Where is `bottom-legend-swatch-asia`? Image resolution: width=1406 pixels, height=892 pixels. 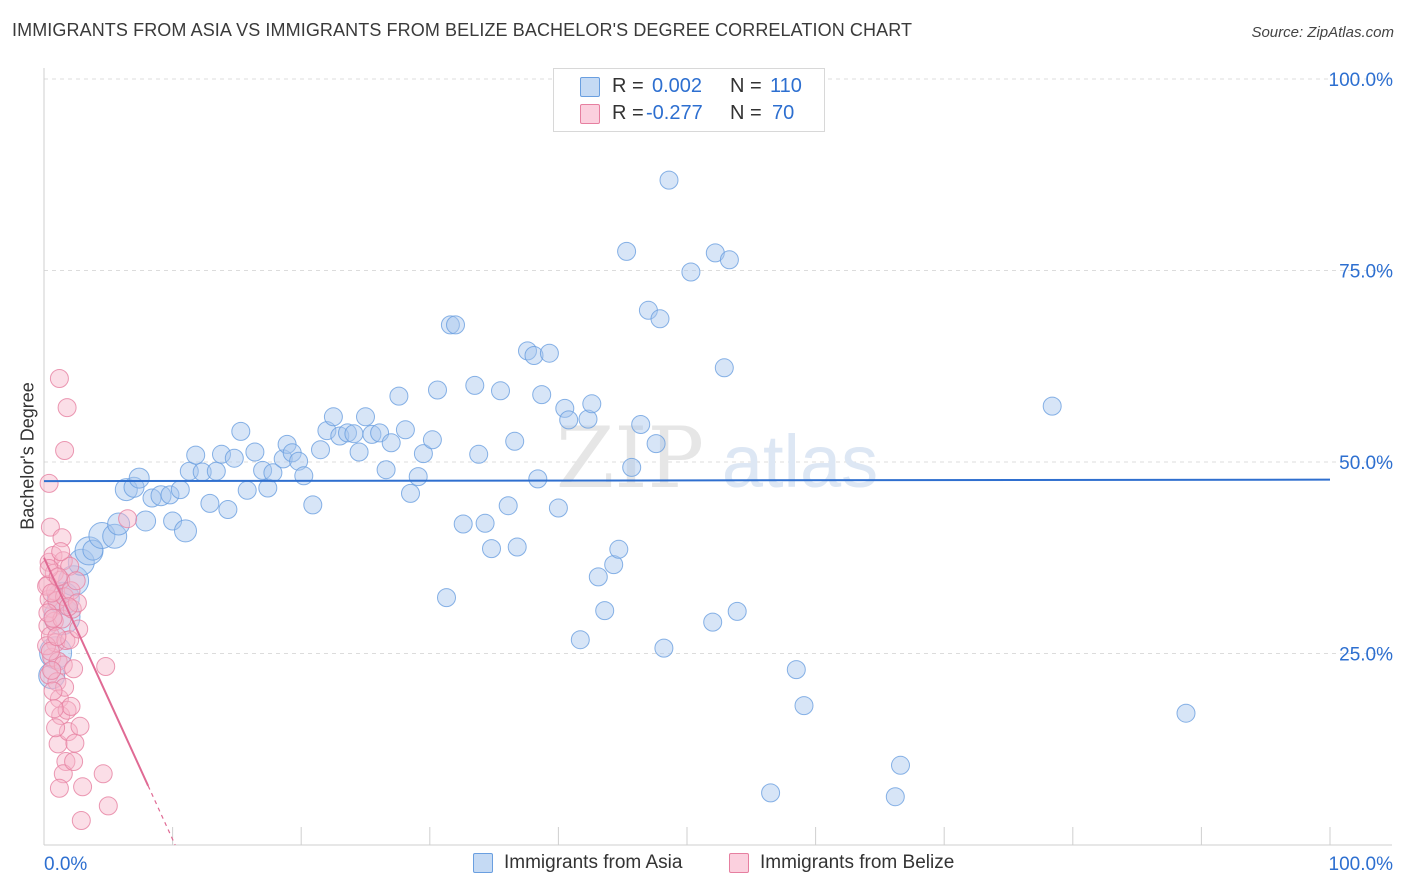
bottom-legend-swatch-asia is located at coordinates (483, 863).